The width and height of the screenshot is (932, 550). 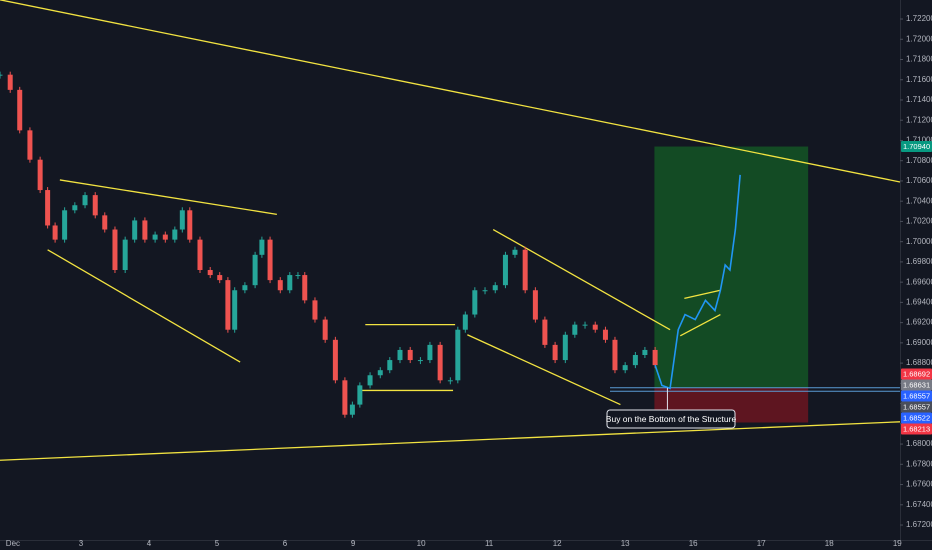 What do you see at coordinates (919, 200) in the screenshot?
I see `y-tick-label: 1.70400` at bounding box center [919, 200].